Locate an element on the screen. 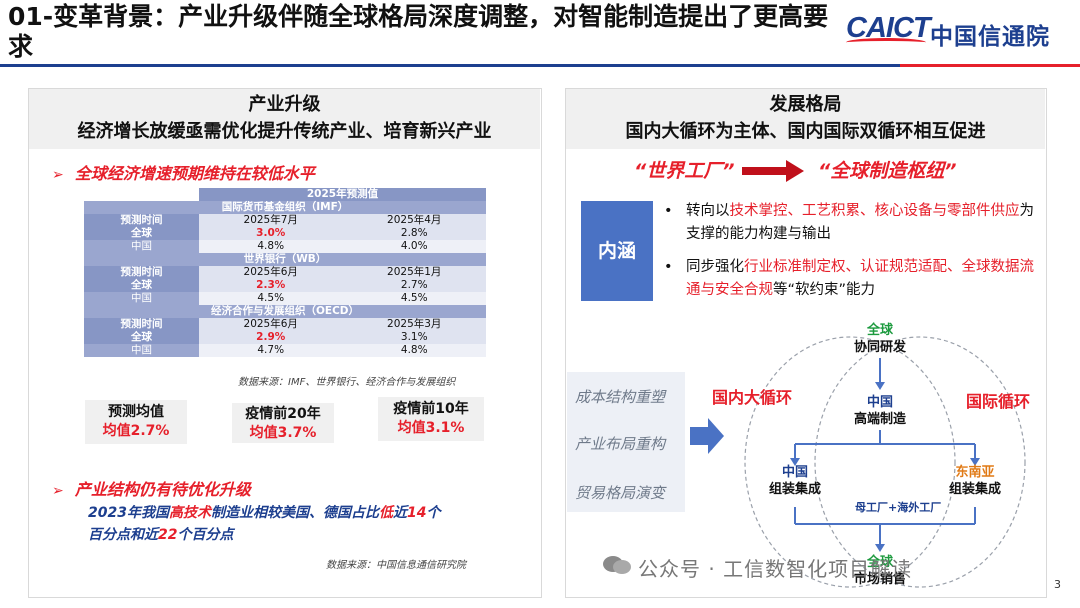 This screenshot has width=1080, height=608. node-region: 东南亚 is located at coordinates (975, 472).